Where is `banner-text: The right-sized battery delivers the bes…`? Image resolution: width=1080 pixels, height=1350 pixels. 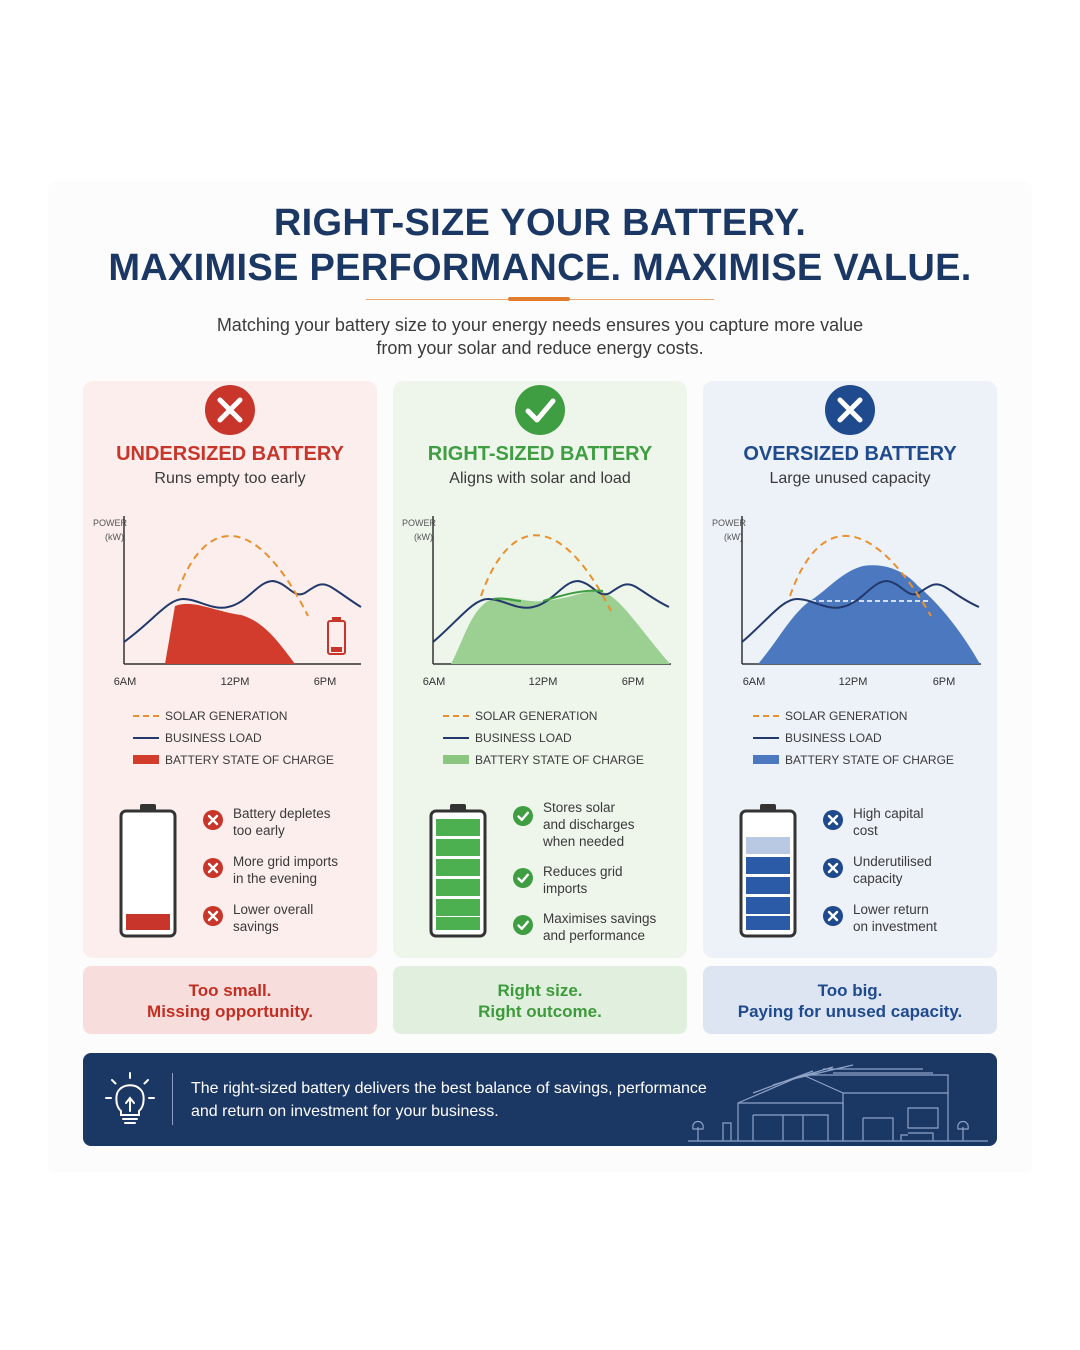
banner-text: The right-sized battery delivers the bes… is located at coordinates (449, 1100).